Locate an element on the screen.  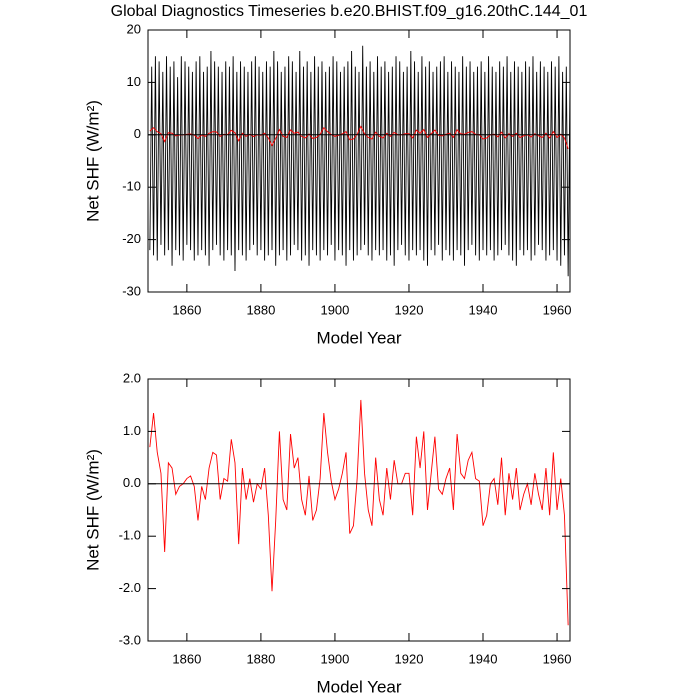
y-tick-label: 2.0 is located at coordinates (132, 377).